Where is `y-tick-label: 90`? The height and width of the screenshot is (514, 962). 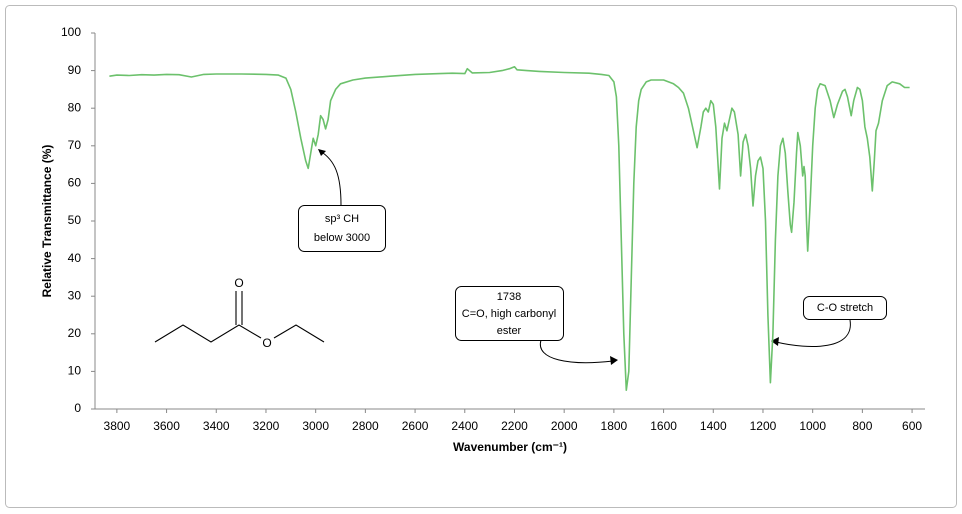
y-tick-label: 90 is located at coordinates (75, 70).